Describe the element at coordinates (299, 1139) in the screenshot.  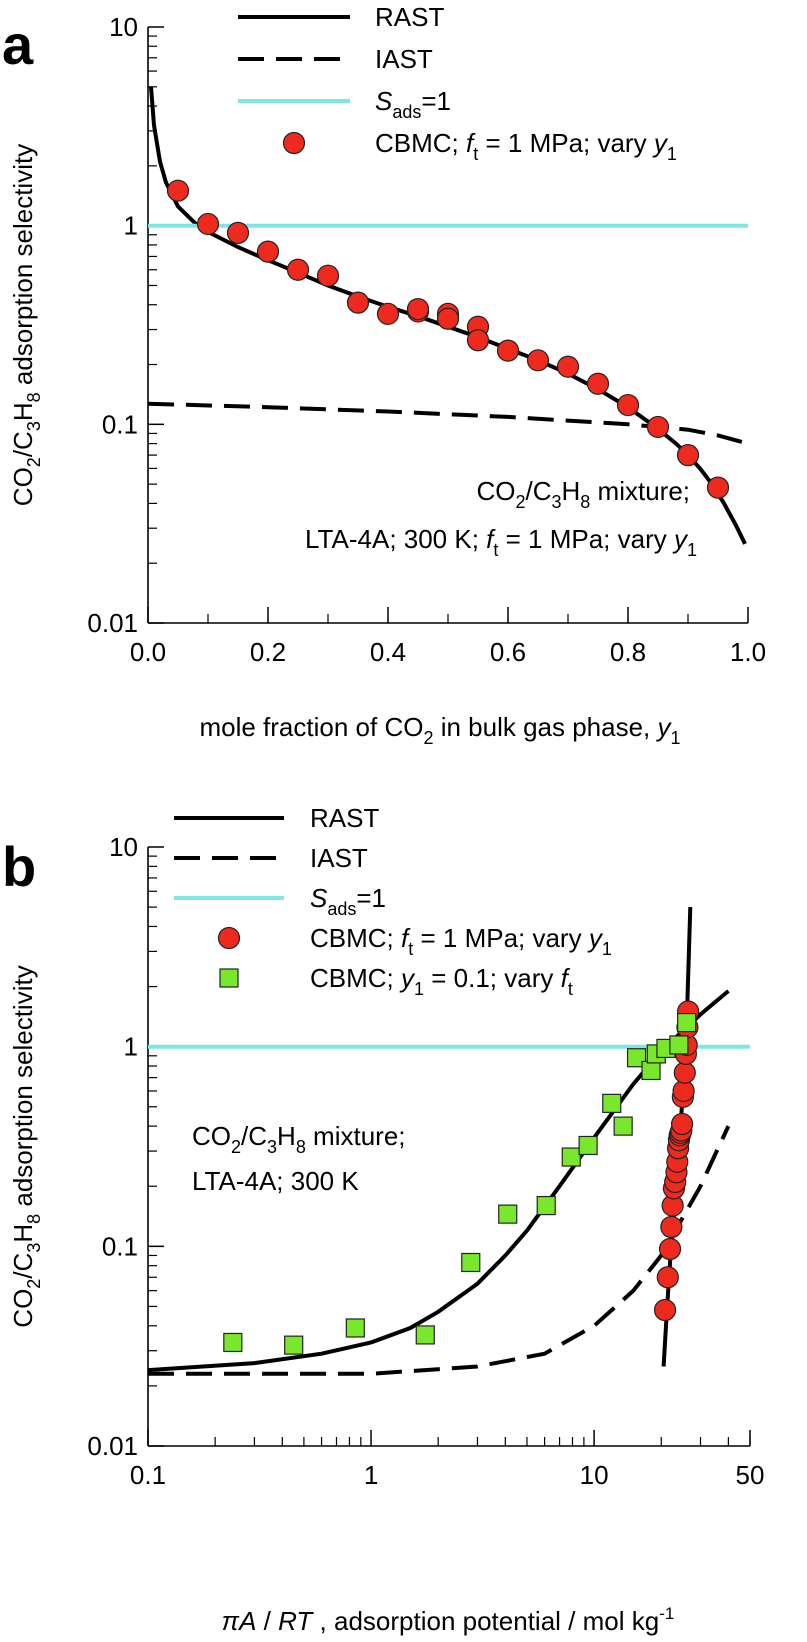
I see `annotation-line-1: CO2/C3H8 mixture;` at that location.